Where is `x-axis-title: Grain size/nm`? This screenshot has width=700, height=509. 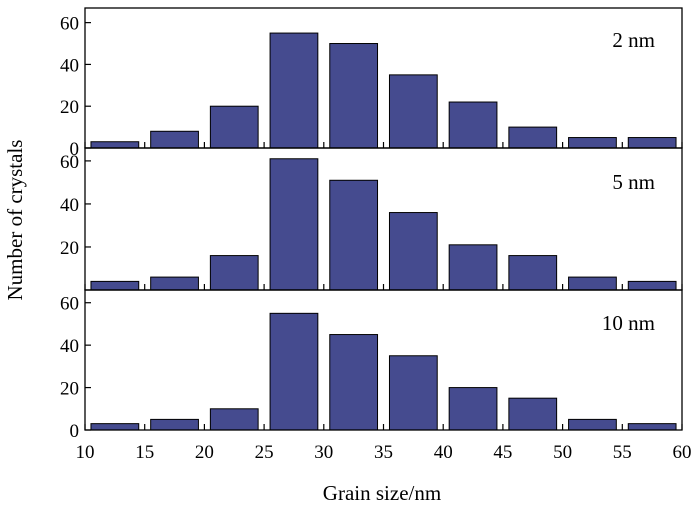
x-axis-title: Grain size/nm is located at coordinates (382, 493).